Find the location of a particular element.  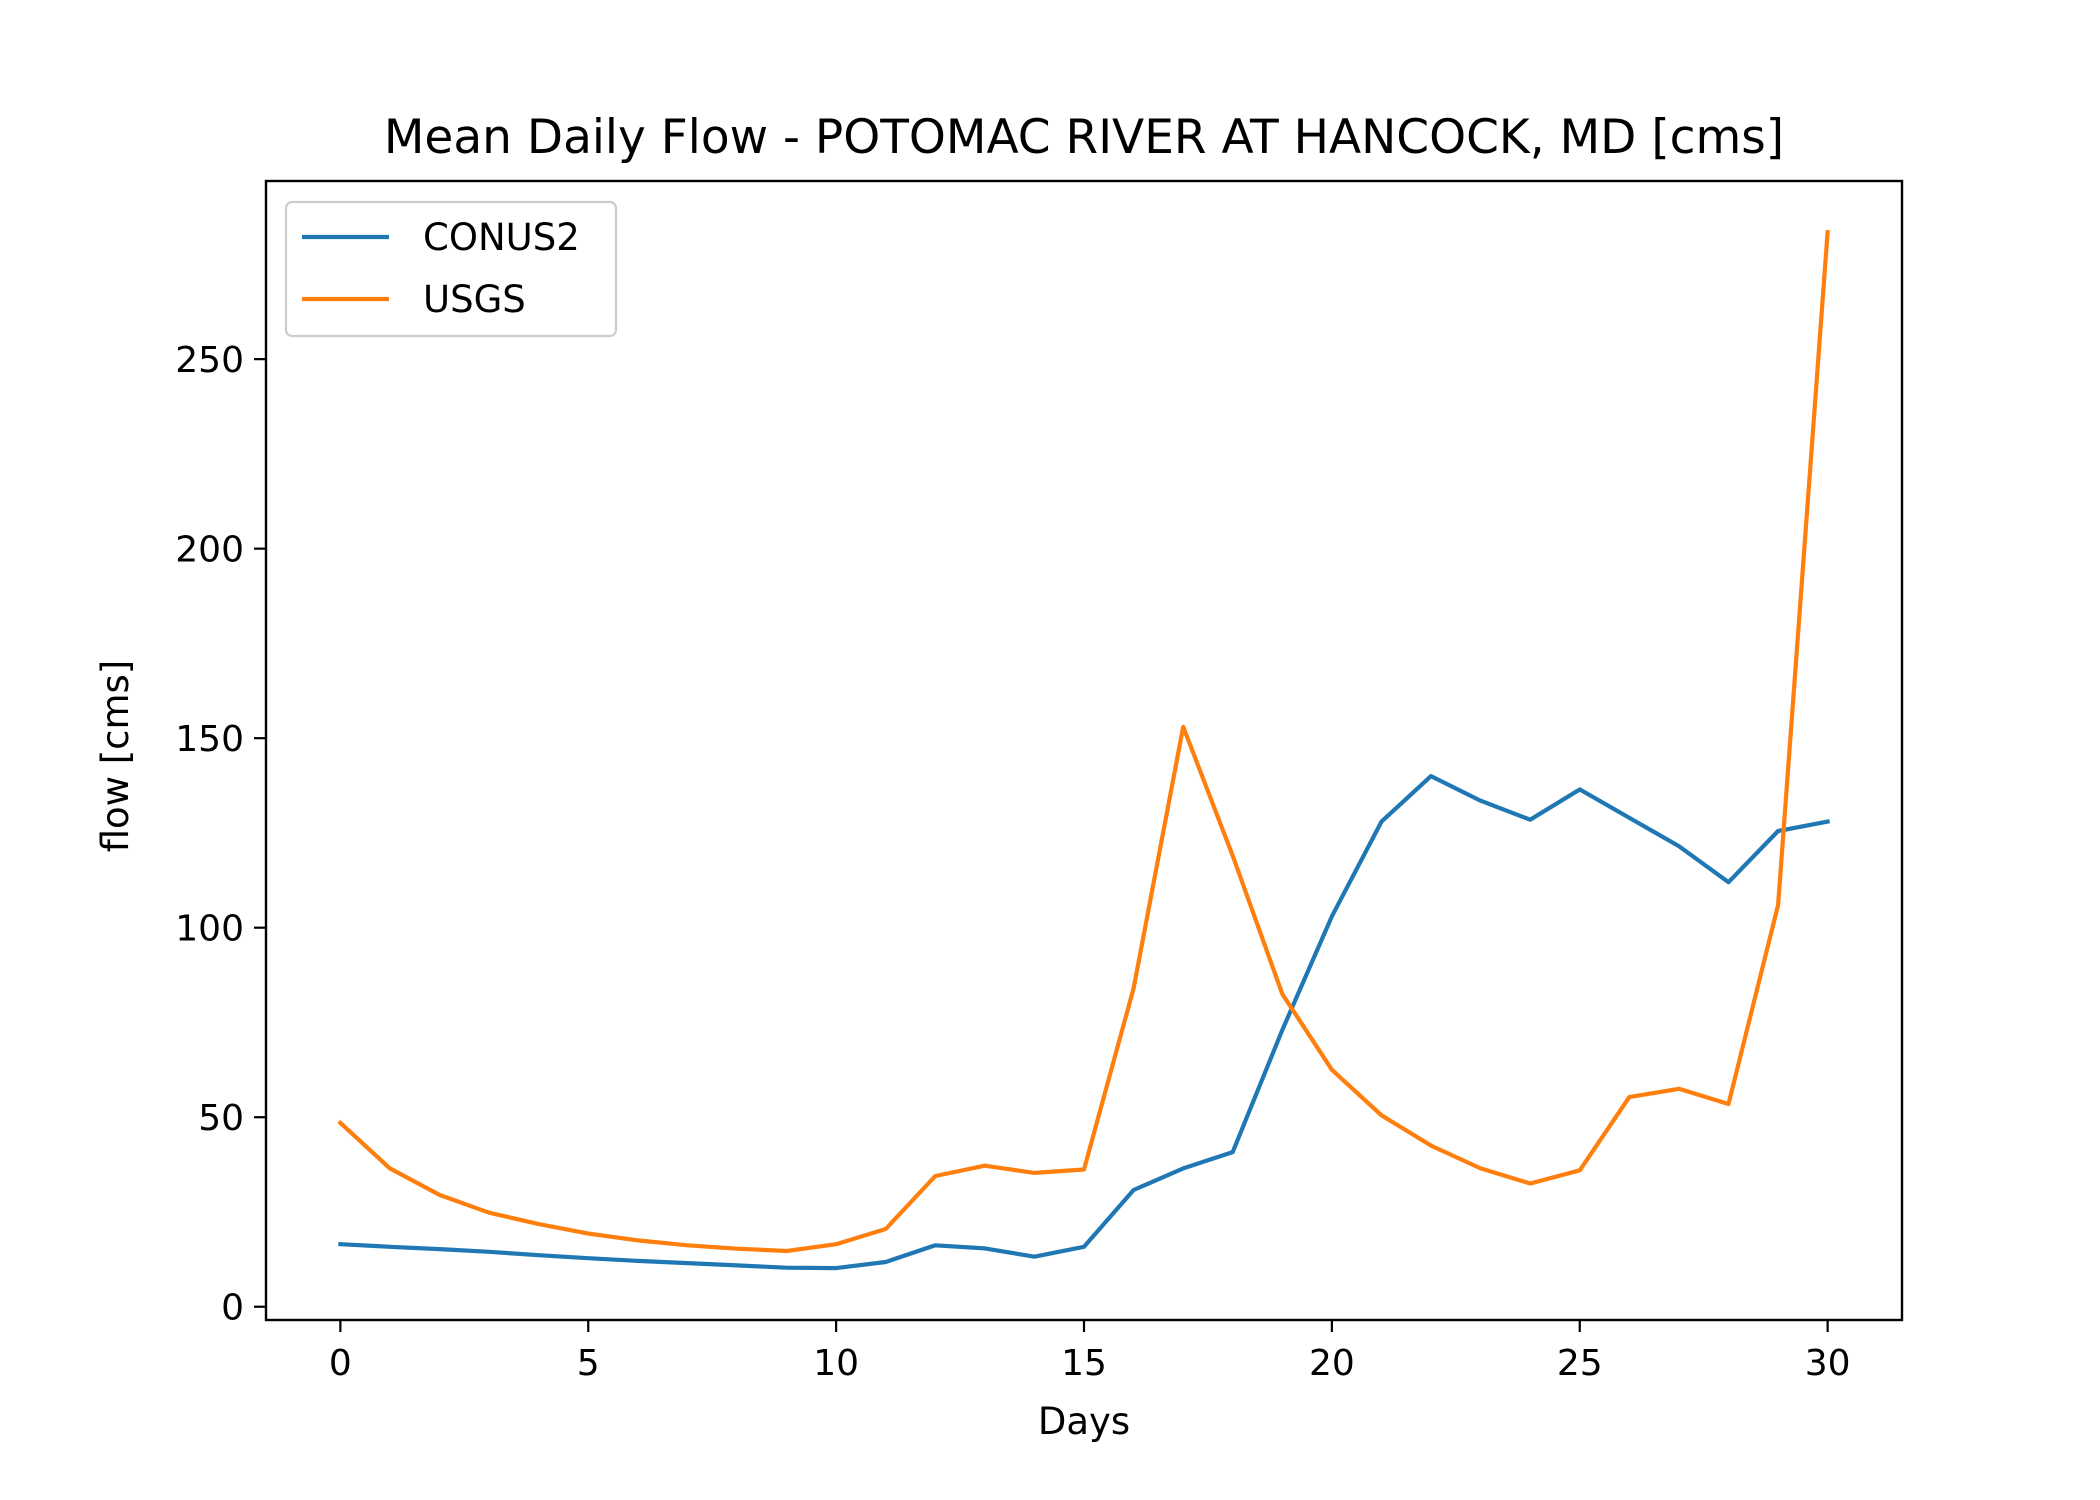

y-tick-label: 100 is located at coordinates (209, 929).